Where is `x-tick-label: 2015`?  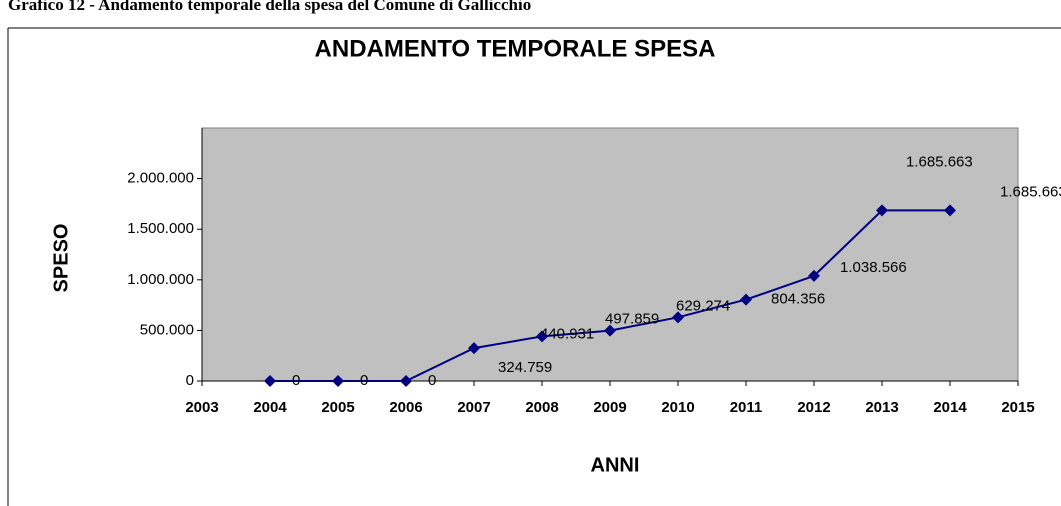 x-tick-label: 2015 is located at coordinates (1017, 407).